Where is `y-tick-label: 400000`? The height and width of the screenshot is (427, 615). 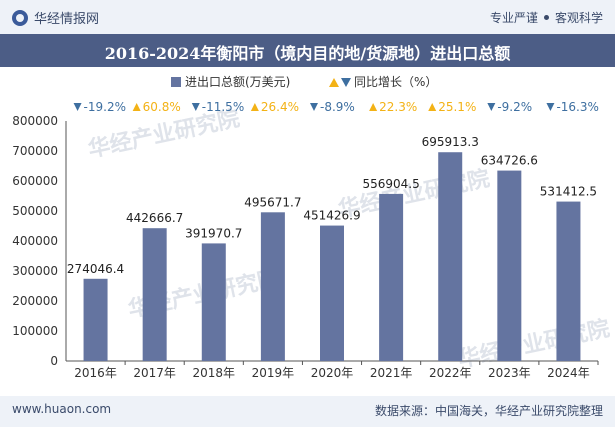 y-tick-label: 400000 is located at coordinates (35, 241).